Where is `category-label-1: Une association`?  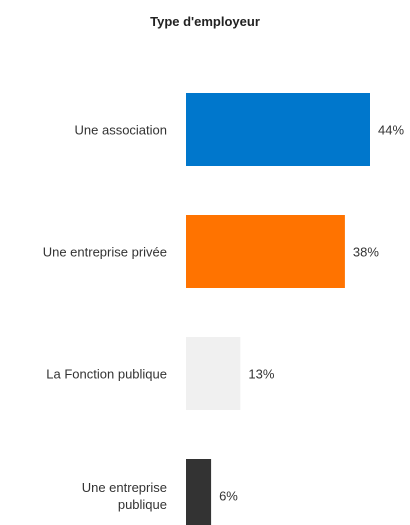 category-label-1: Une association is located at coordinates (121, 130).